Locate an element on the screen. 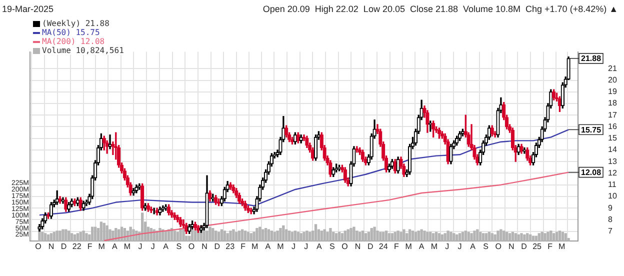 The image size is (624, 276). x-tick-label: J is located at coordinates (140, 247).